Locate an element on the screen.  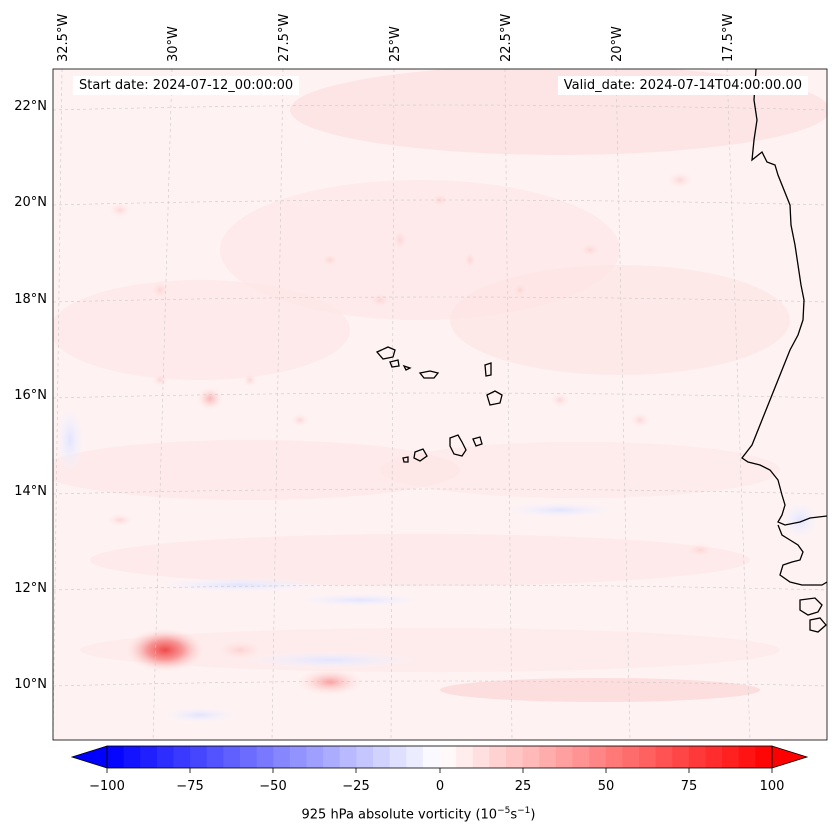
cb-tick-label: 0 is located at coordinates (440, 786).